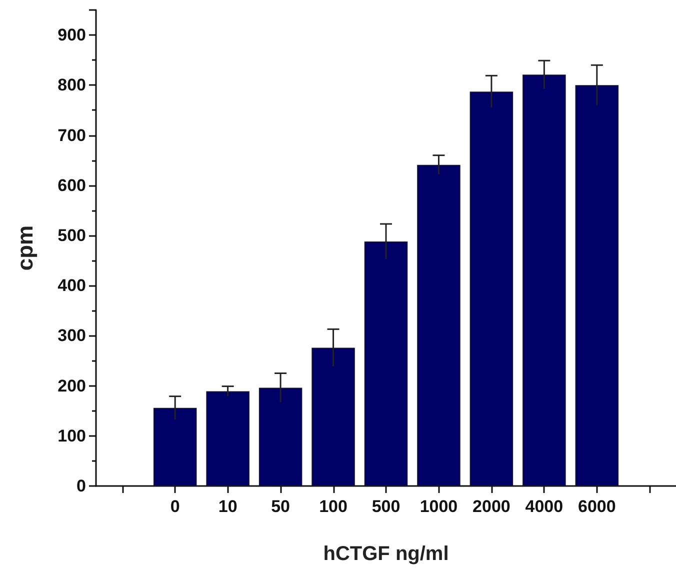 The height and width of the screenshot is (569, 676). I want to click on y-tick-label: 700, so click(72, 135).